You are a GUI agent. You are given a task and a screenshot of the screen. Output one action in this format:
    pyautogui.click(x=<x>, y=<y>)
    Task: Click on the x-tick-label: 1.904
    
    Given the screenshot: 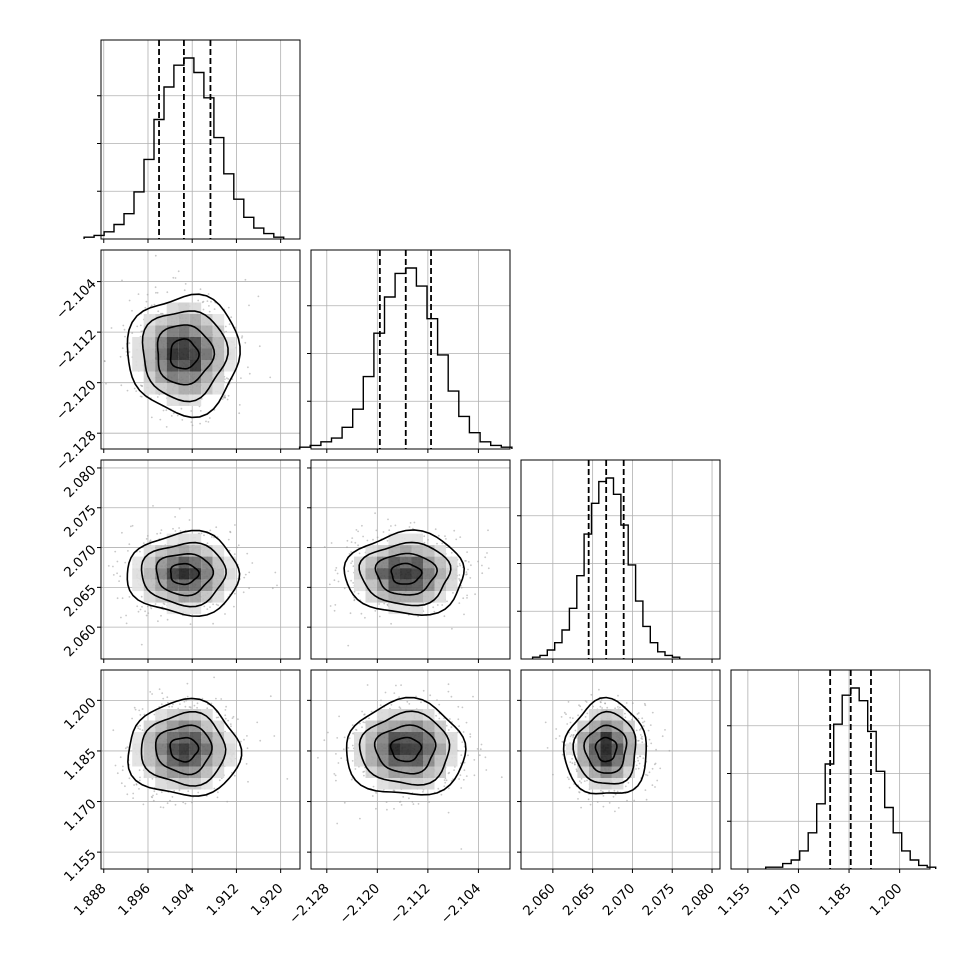 What is the action you would take?
    pyautogui.click(x=178, y=900)
    